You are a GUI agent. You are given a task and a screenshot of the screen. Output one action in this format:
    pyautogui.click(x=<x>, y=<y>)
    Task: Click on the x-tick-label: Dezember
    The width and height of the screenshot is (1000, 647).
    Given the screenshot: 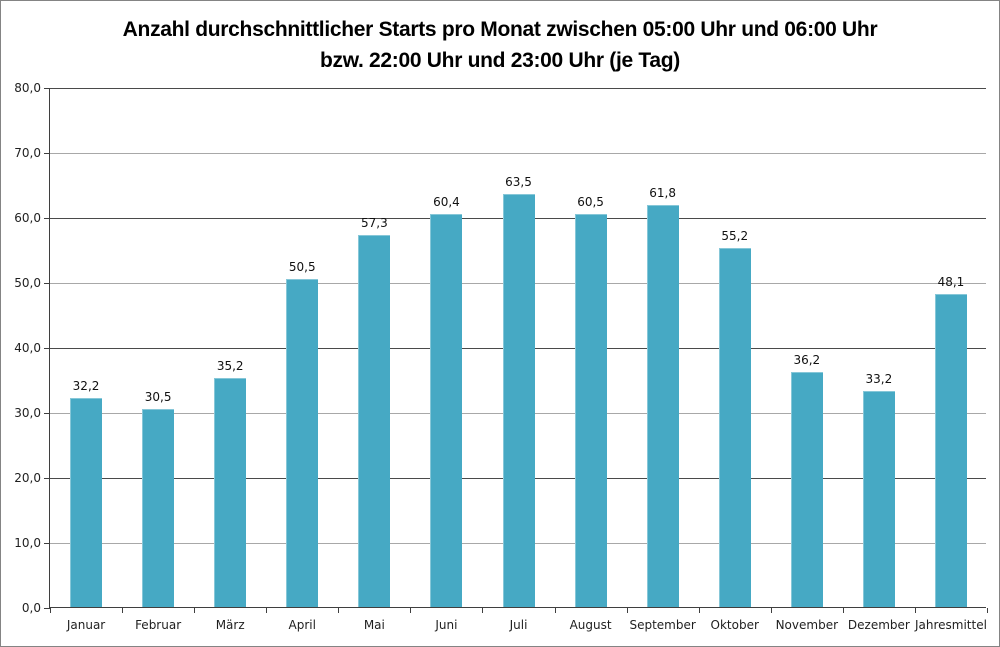 What is the action you would take?
    pyautogui.click(x=878, y=625)
    